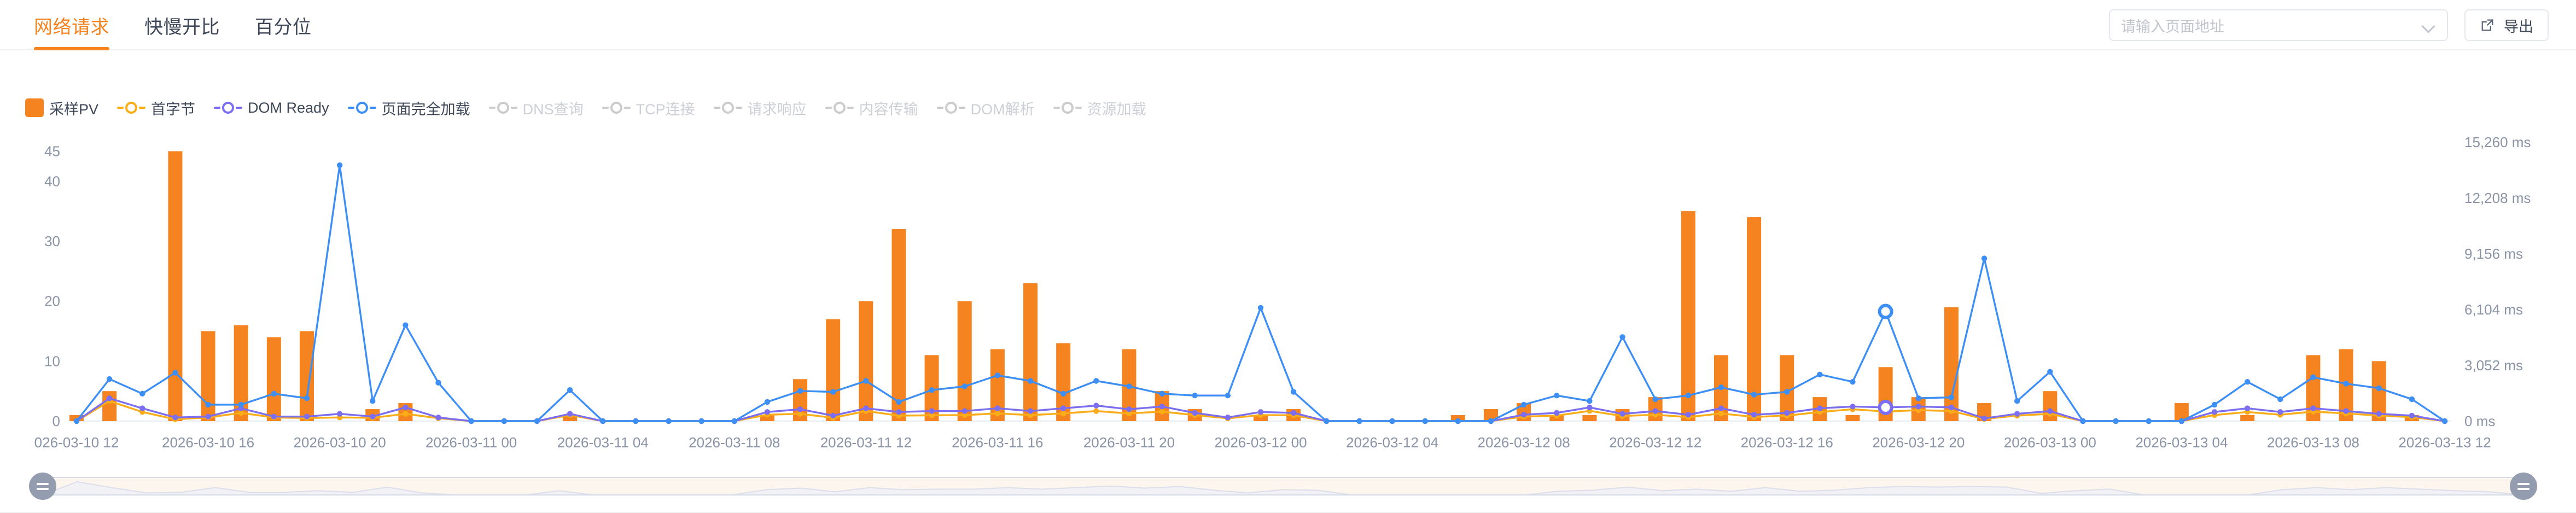 The height and width of the screenshot is (513, 2576). I want to click on legend-item-8: DOM解析, so click(985, 108).